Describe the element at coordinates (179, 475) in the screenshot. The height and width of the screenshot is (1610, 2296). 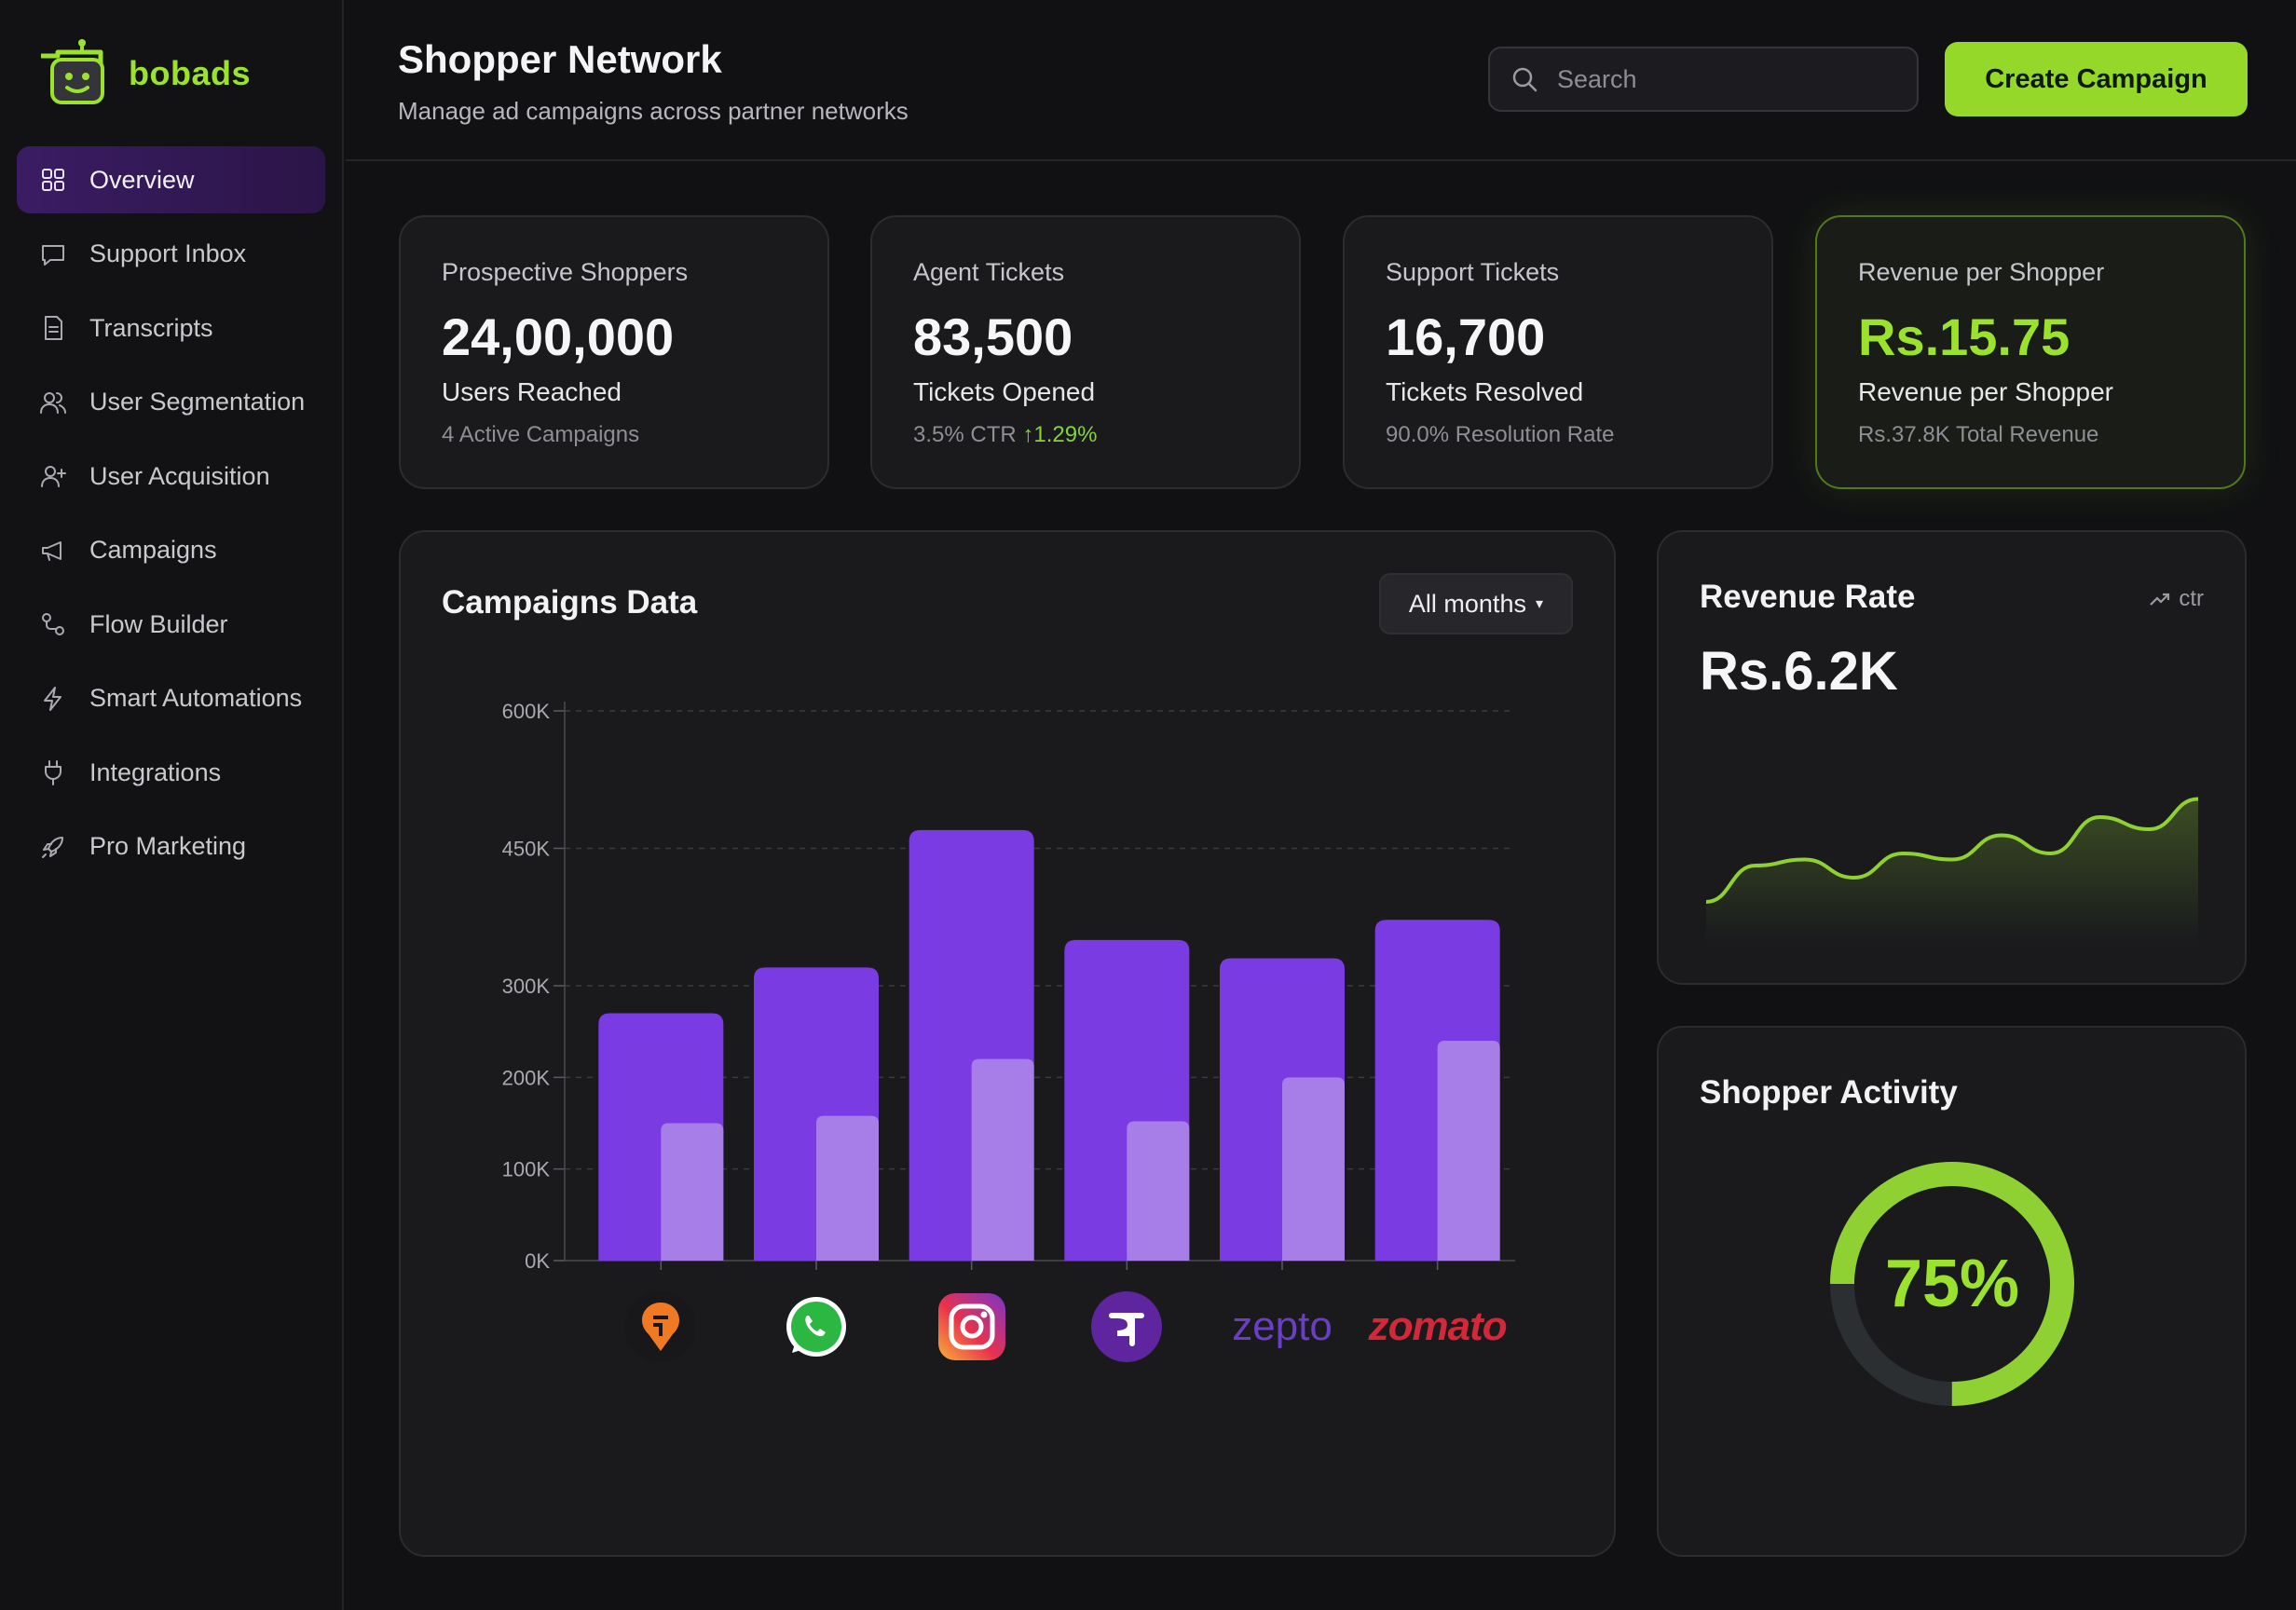
I see `sidebar-item-label: User Acquisition` at that location.